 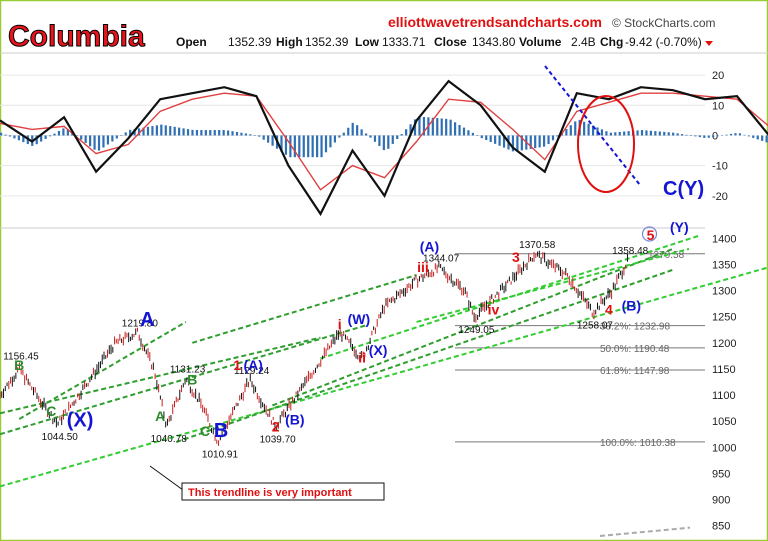 What do you see at coordinates (724, 318) in the screenshot?
I see `price-tick-label: 1250` at bounding box center [724, 318].